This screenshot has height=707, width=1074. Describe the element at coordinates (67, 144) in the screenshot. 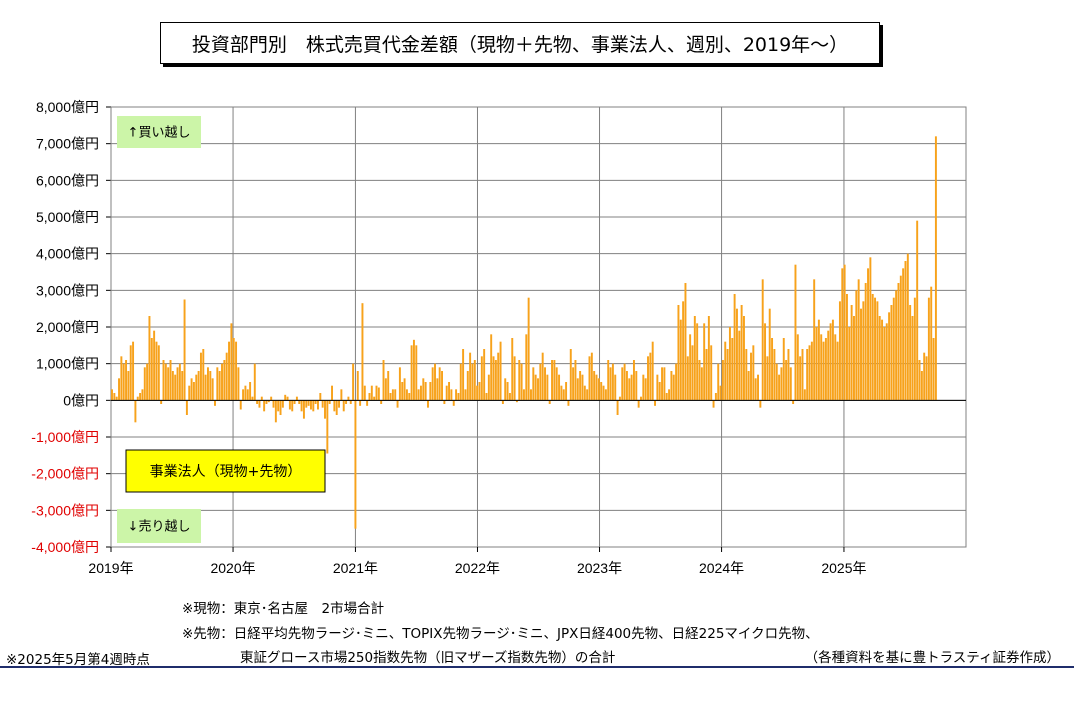

I see `y-tick-label: 7,000億円` at that location.